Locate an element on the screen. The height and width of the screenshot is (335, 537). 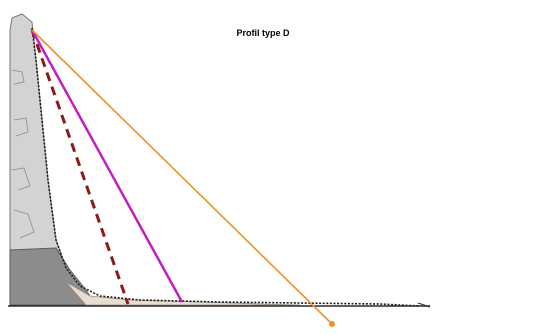
orange-endpoint-marker is located at coordinates (332, 324).